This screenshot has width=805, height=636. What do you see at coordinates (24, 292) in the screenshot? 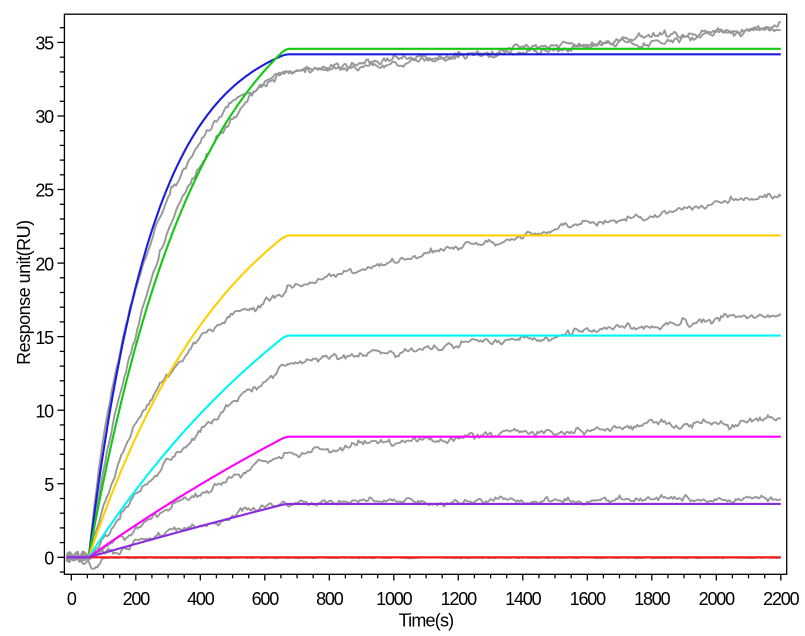
I see `svg-text: Response unit(RU)` at bounding box center [24, 292].